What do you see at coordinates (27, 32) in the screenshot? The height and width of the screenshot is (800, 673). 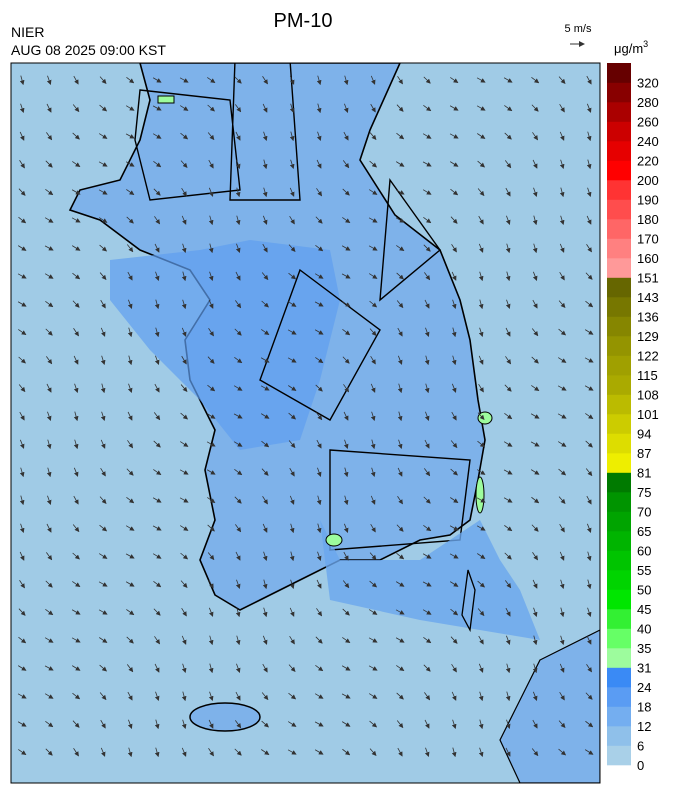 I see `agency: NIER` at bounding box center [27, 32].